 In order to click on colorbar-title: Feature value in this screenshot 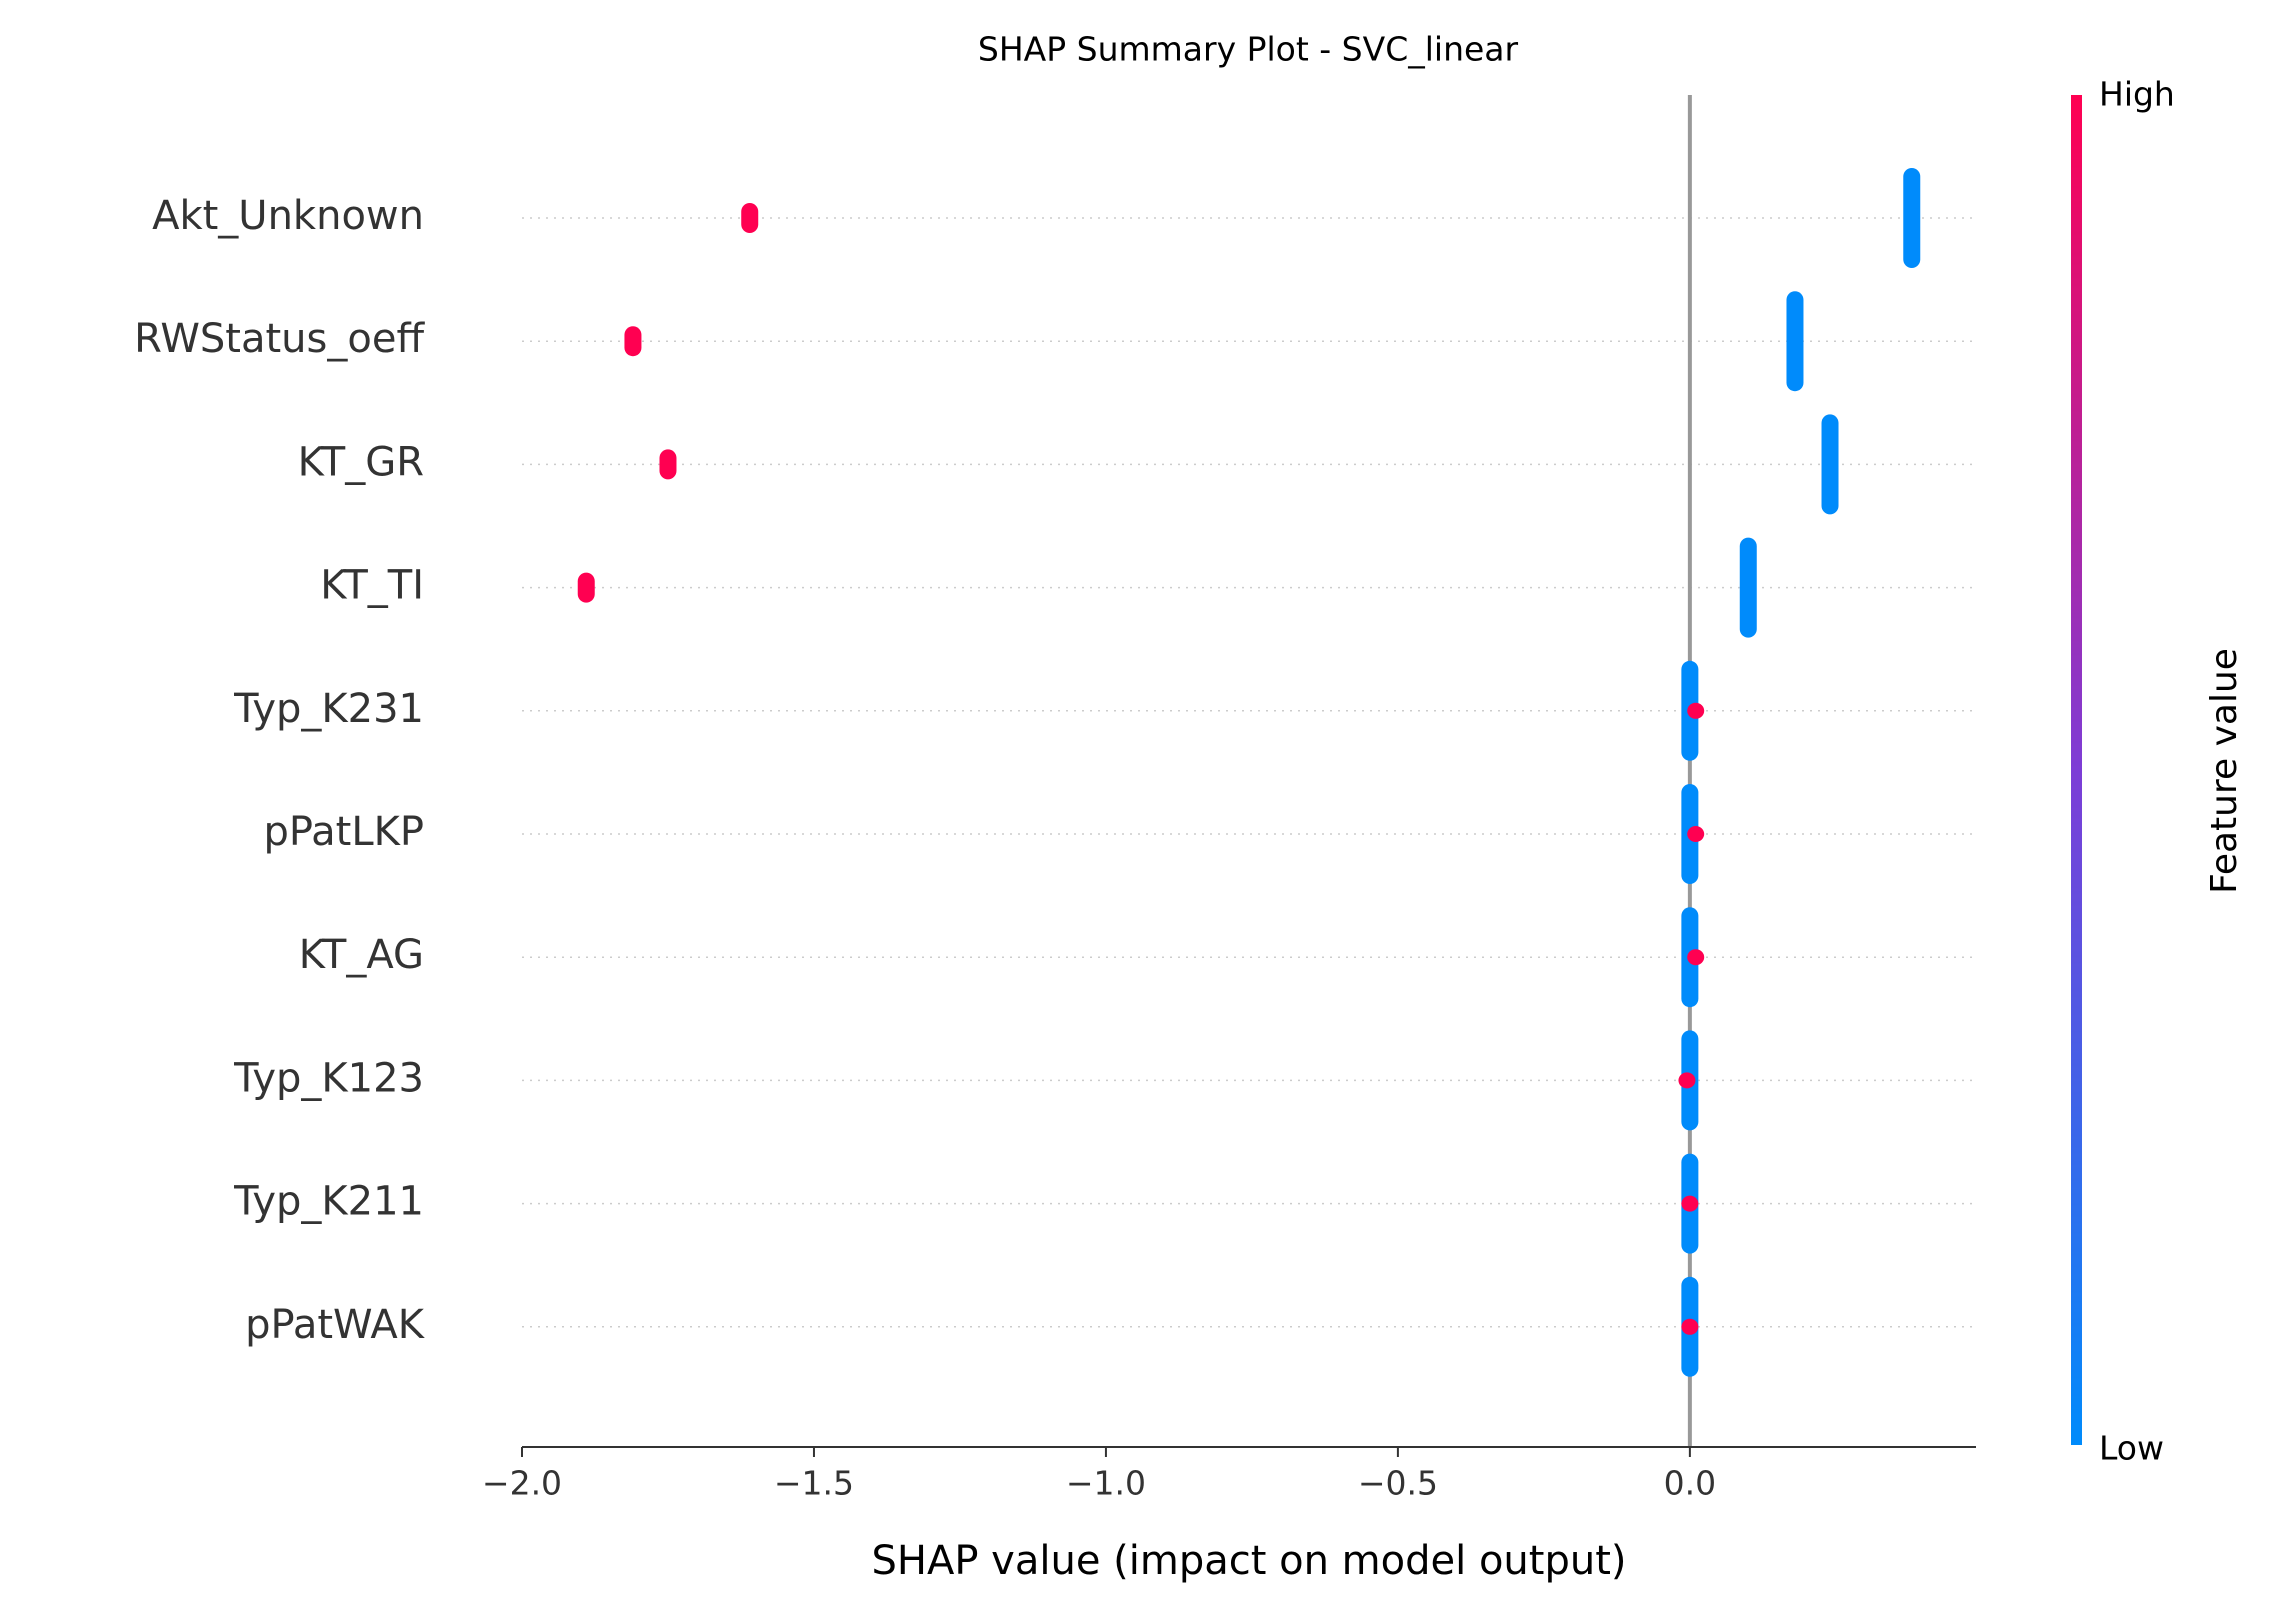, I will do `click(2224, 771)`.